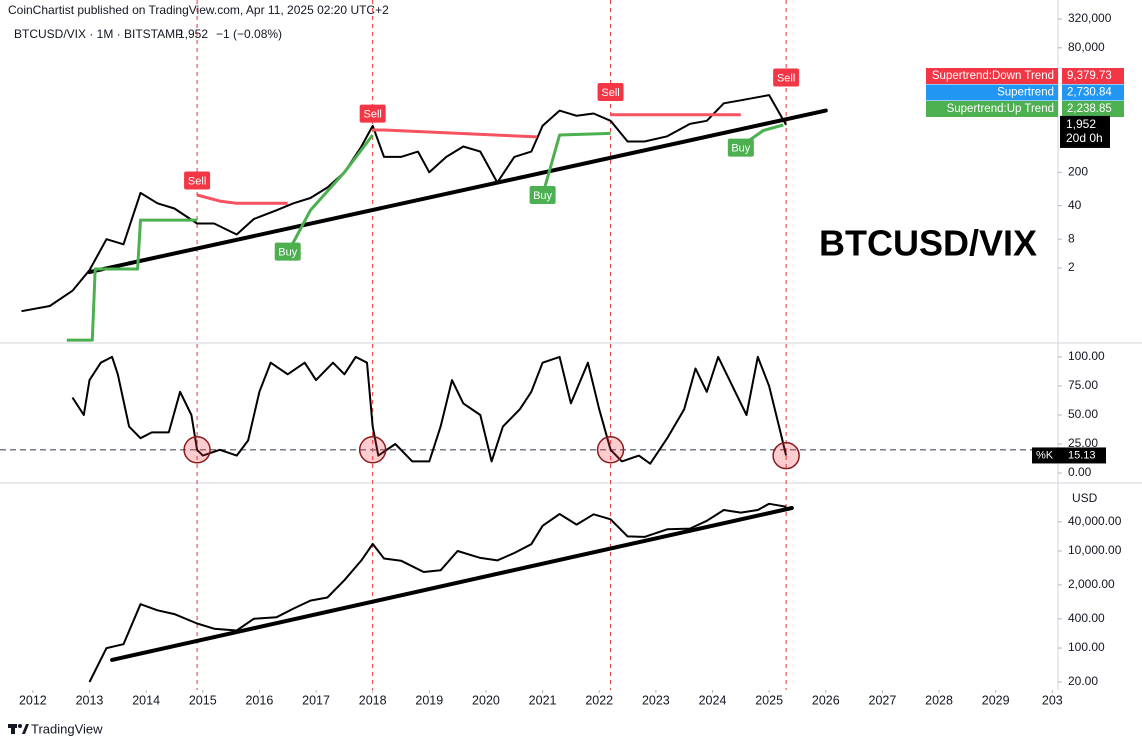 The width and height of the screenshot is (1142, 742). Describe the element at coordinates (1078, 171) in the screenshot. I see `y-tick-label: 200` at that location.